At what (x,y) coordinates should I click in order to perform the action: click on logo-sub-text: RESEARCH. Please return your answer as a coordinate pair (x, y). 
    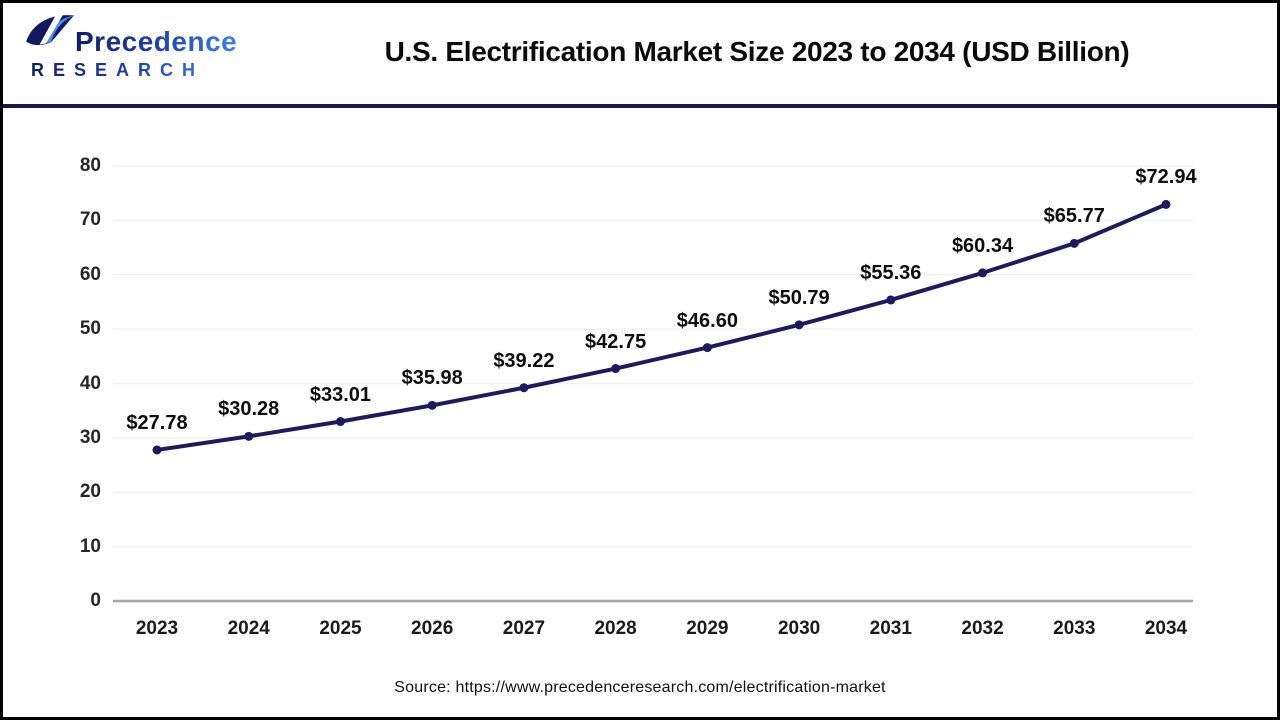
    Looking at the image, I should click on (134, 70).